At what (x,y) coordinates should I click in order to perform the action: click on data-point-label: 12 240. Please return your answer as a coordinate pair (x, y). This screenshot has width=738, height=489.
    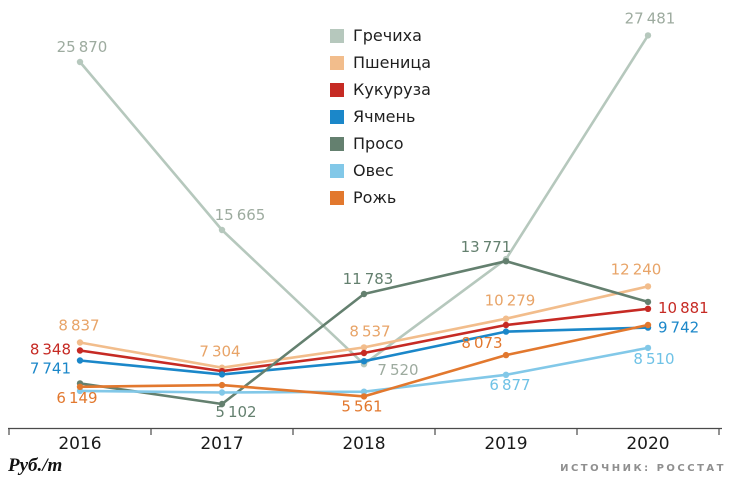
    Looking at the image, I should click on (636, 269).